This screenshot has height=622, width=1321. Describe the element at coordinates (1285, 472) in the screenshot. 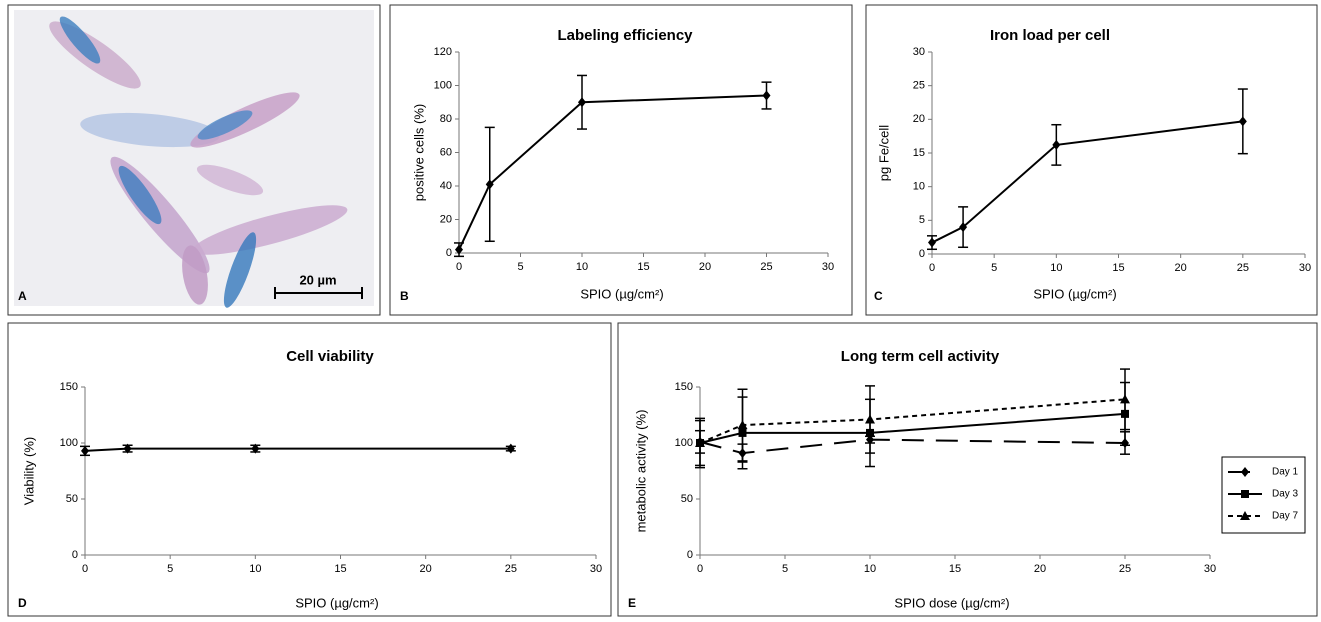

I see `legend-label: Day 1` at that location.